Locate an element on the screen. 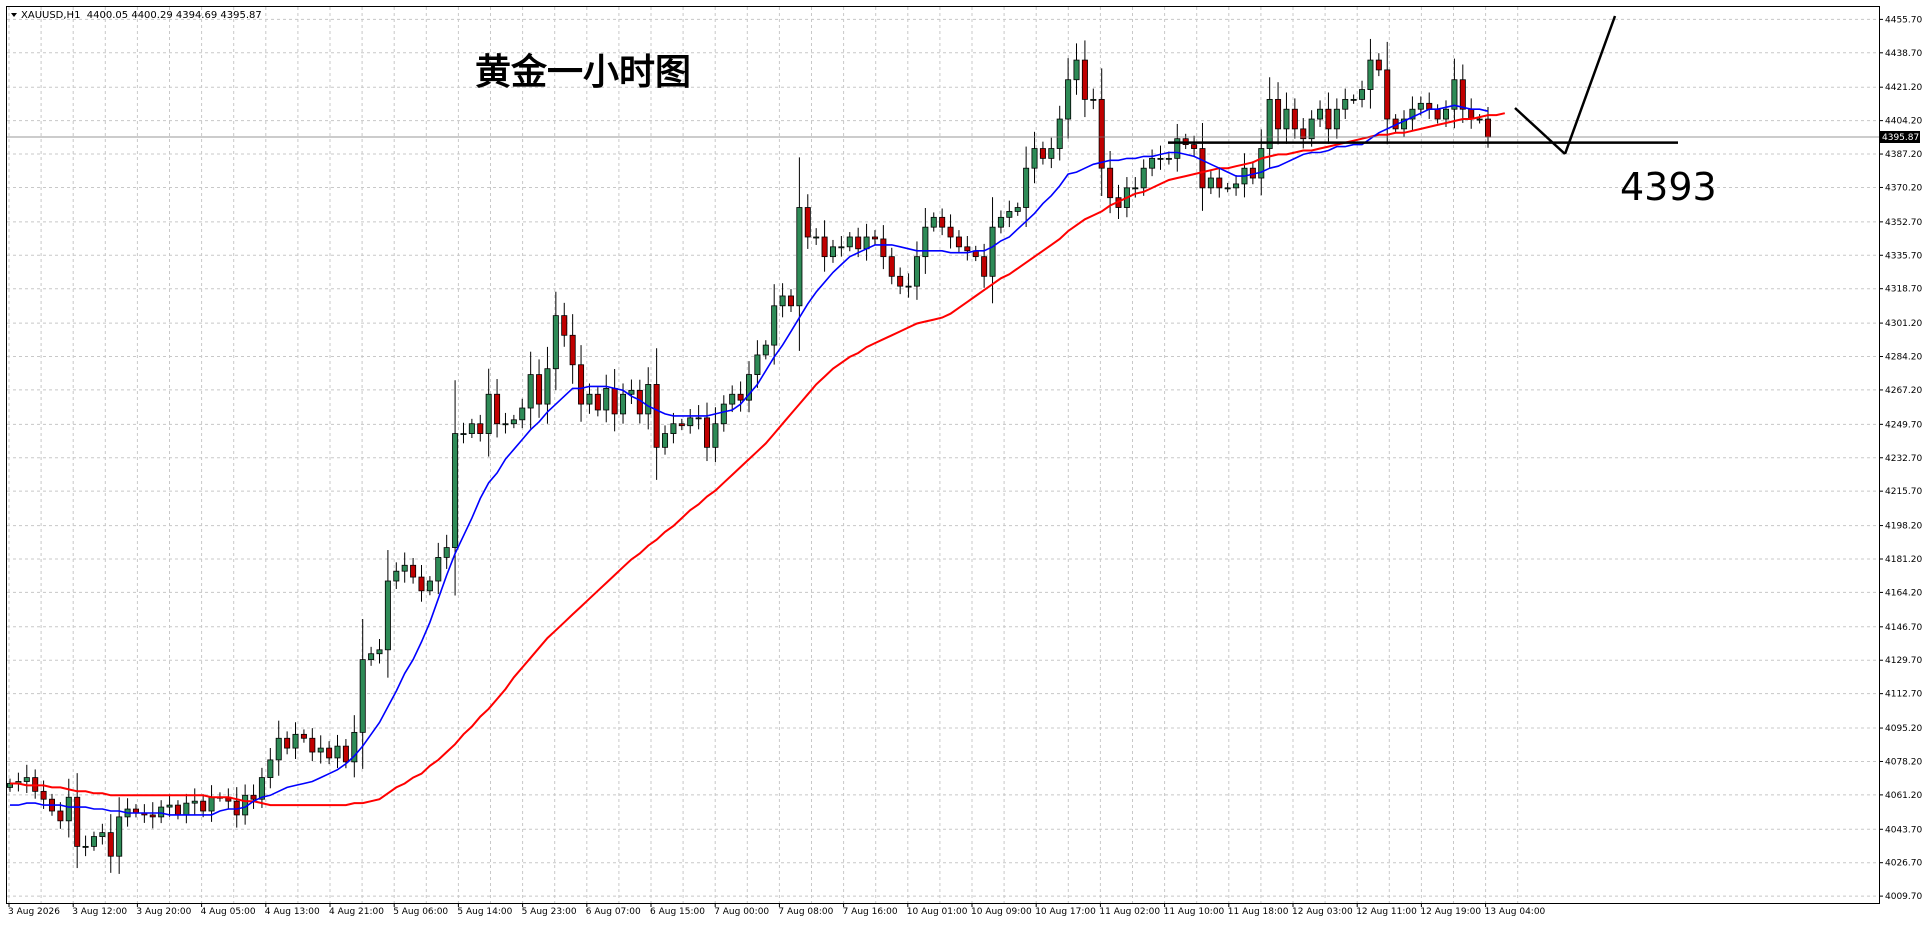 This screenshot has width=1928, height=927. x-tick-label: 7 Aug 00:00 is located at coordinates (741, 912).